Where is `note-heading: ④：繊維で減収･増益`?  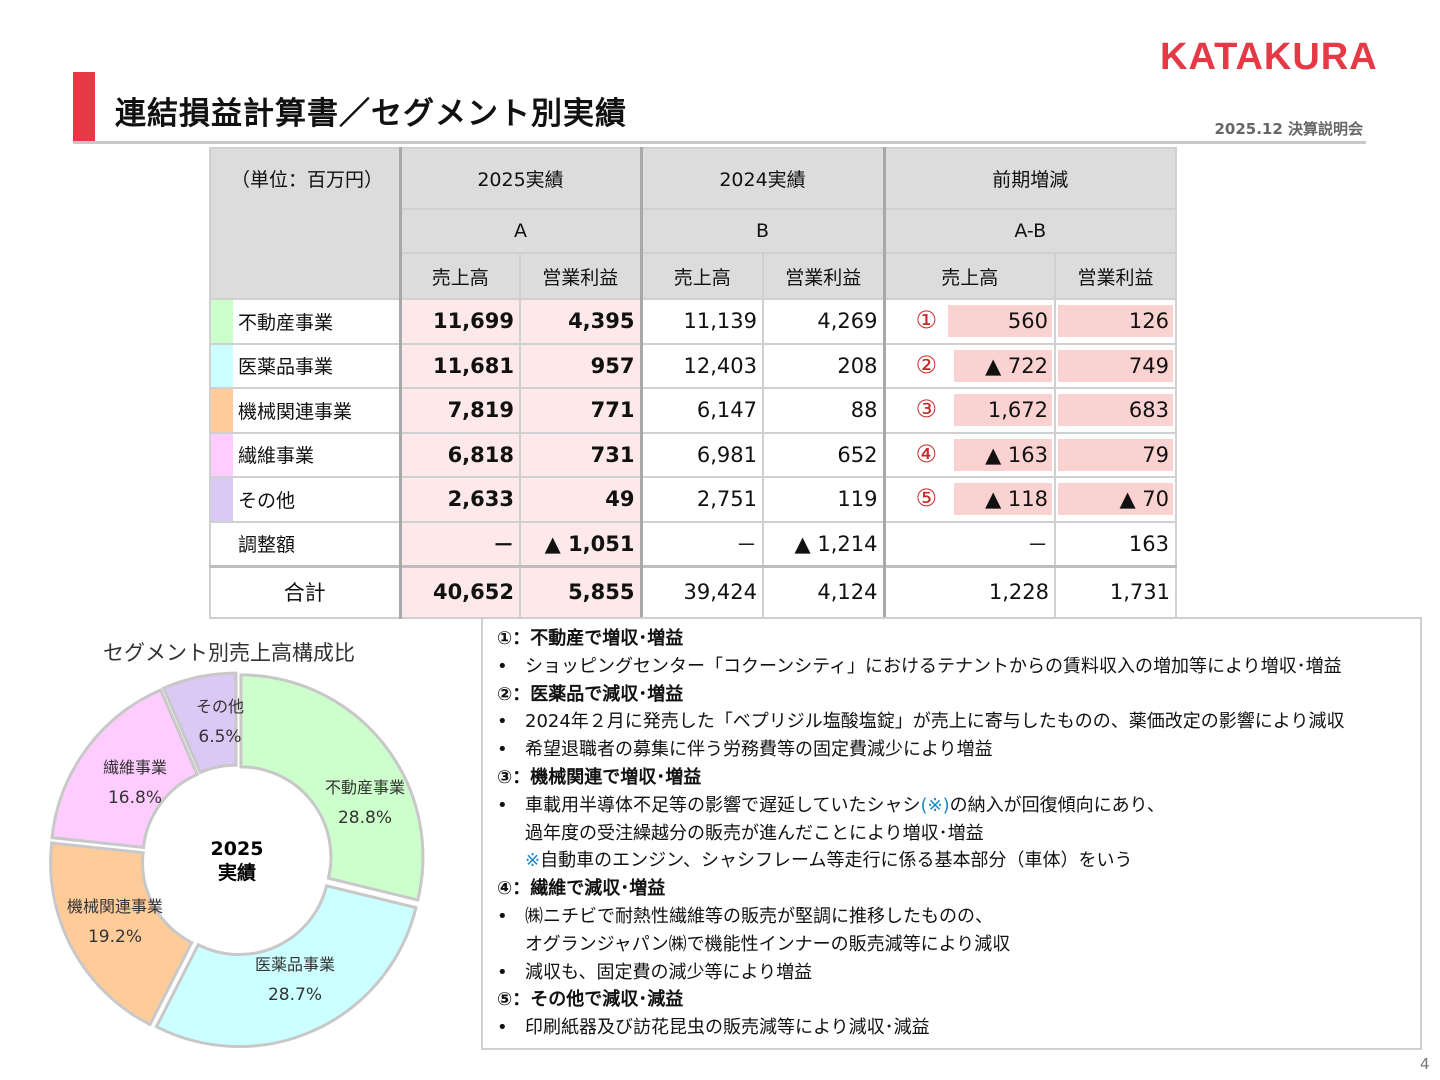
note-heading: ④：繊維で減収･増益 is located at coordinates (581, 889).